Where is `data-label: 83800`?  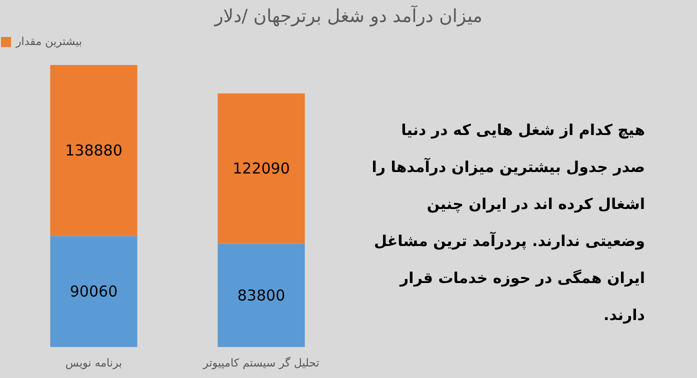 data-label: 83800 is located at coordinates (261, 295).